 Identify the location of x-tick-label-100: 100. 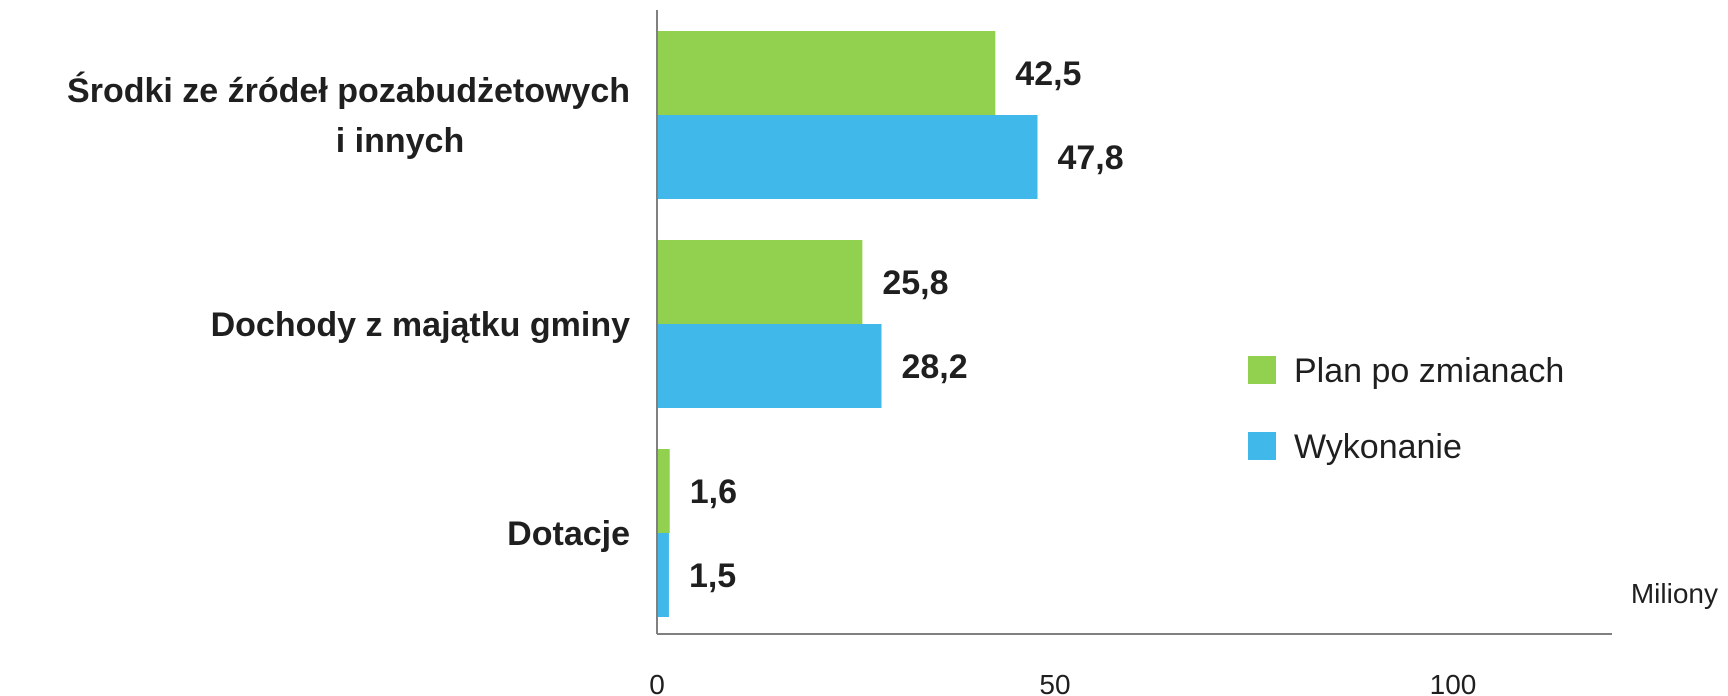
(1453, 682).